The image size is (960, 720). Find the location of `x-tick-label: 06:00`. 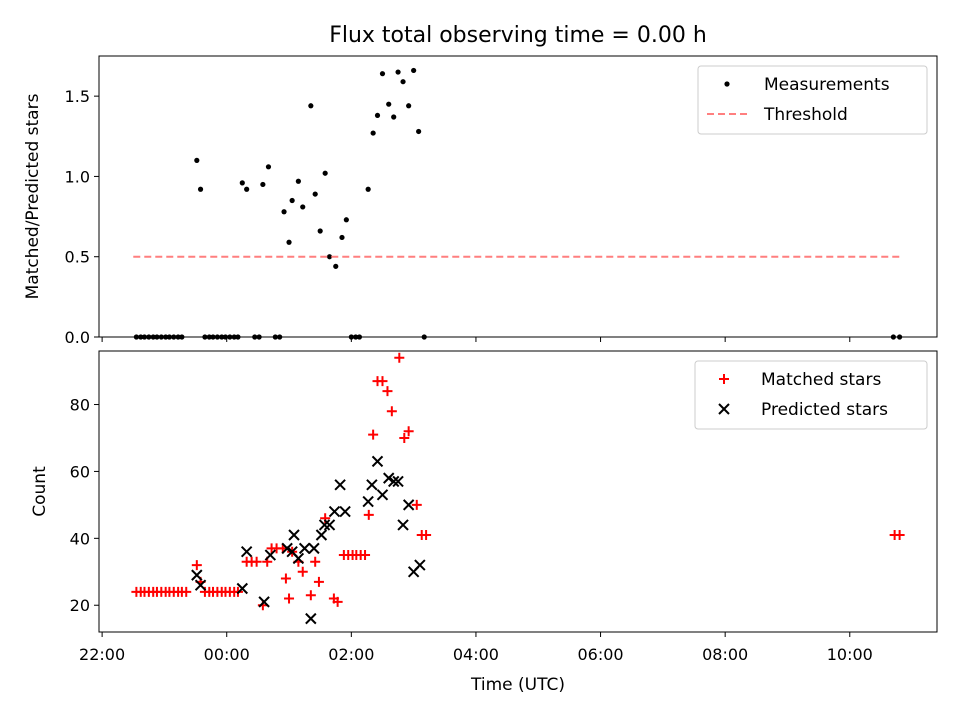

x-tick-label: 06:00 is located at coordinates (600, 654).